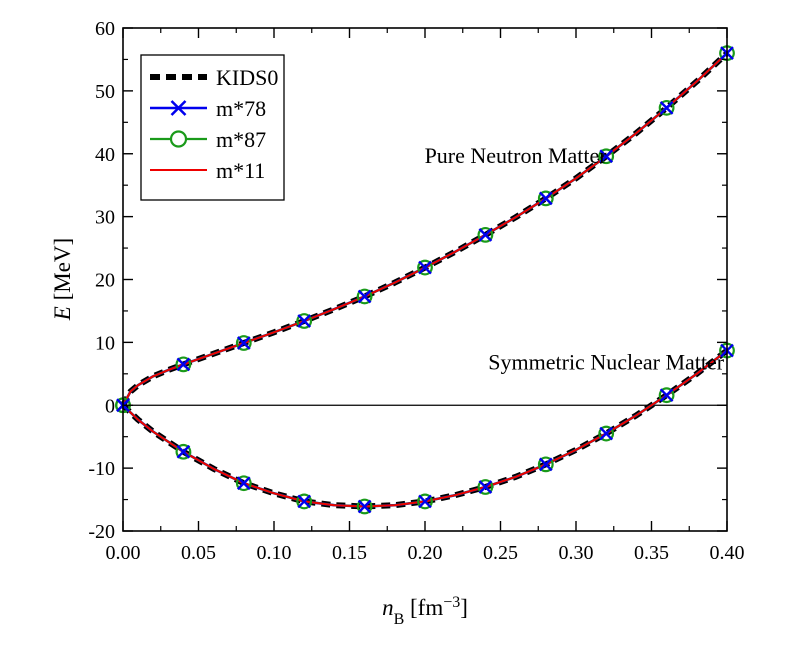 This screenshot has height=648, width=789. Describe the element at coordinates (62, 279) in the screenshot. I see `y-axis-title: E [MeV]` at that location.